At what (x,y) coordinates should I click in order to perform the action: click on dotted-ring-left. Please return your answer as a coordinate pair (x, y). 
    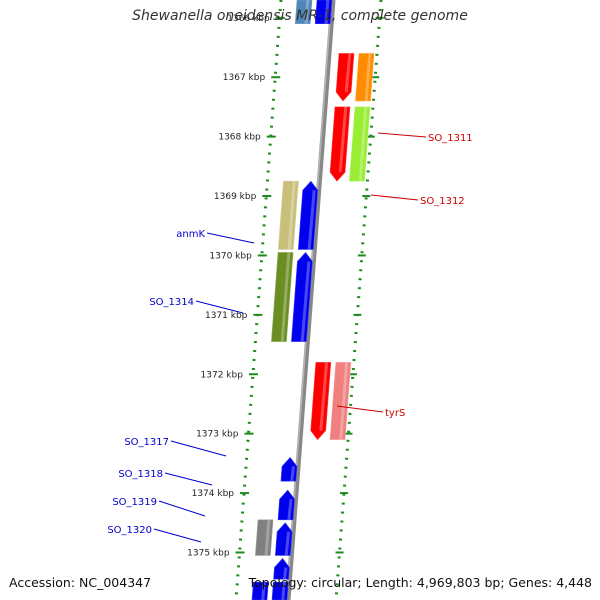
    Looking at the image, I should click on (258, 300).